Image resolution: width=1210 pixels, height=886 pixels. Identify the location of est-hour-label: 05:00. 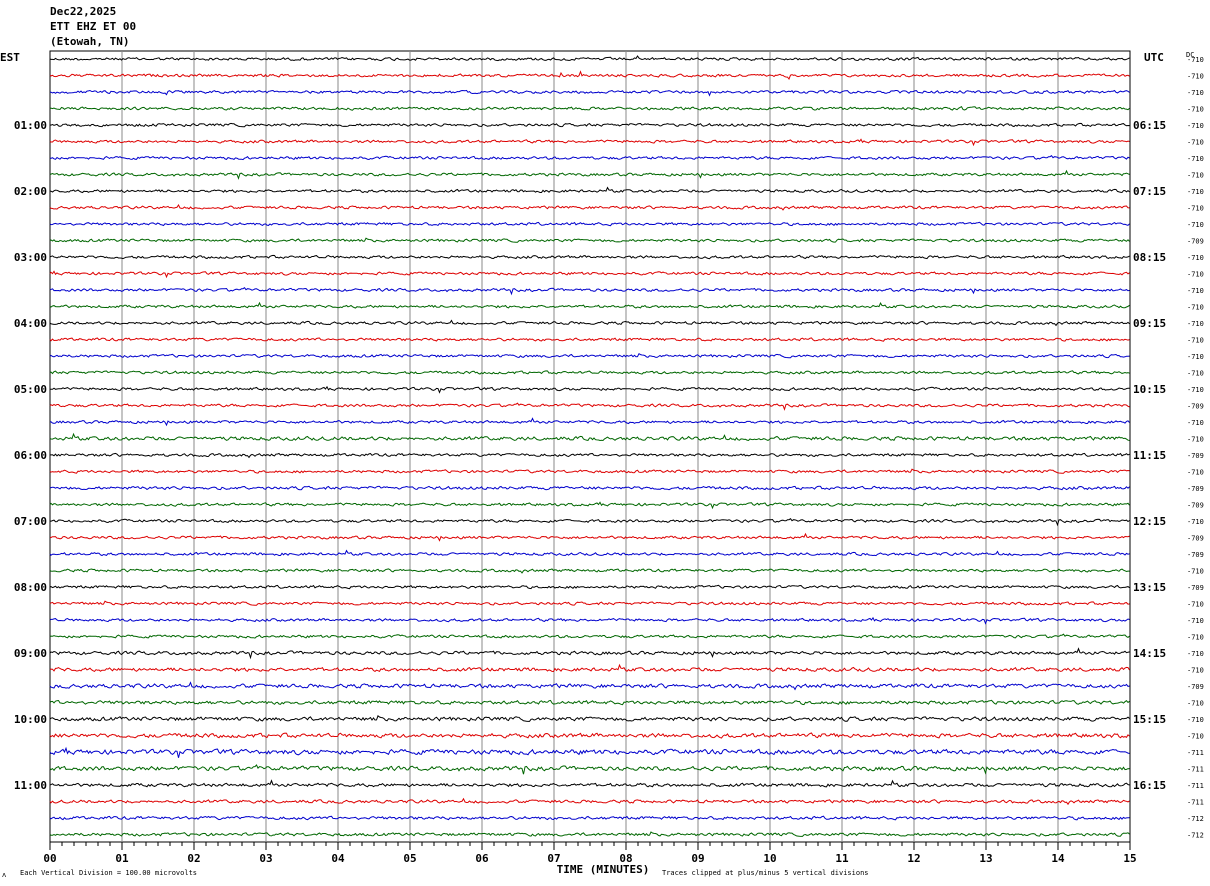
(30, 389).